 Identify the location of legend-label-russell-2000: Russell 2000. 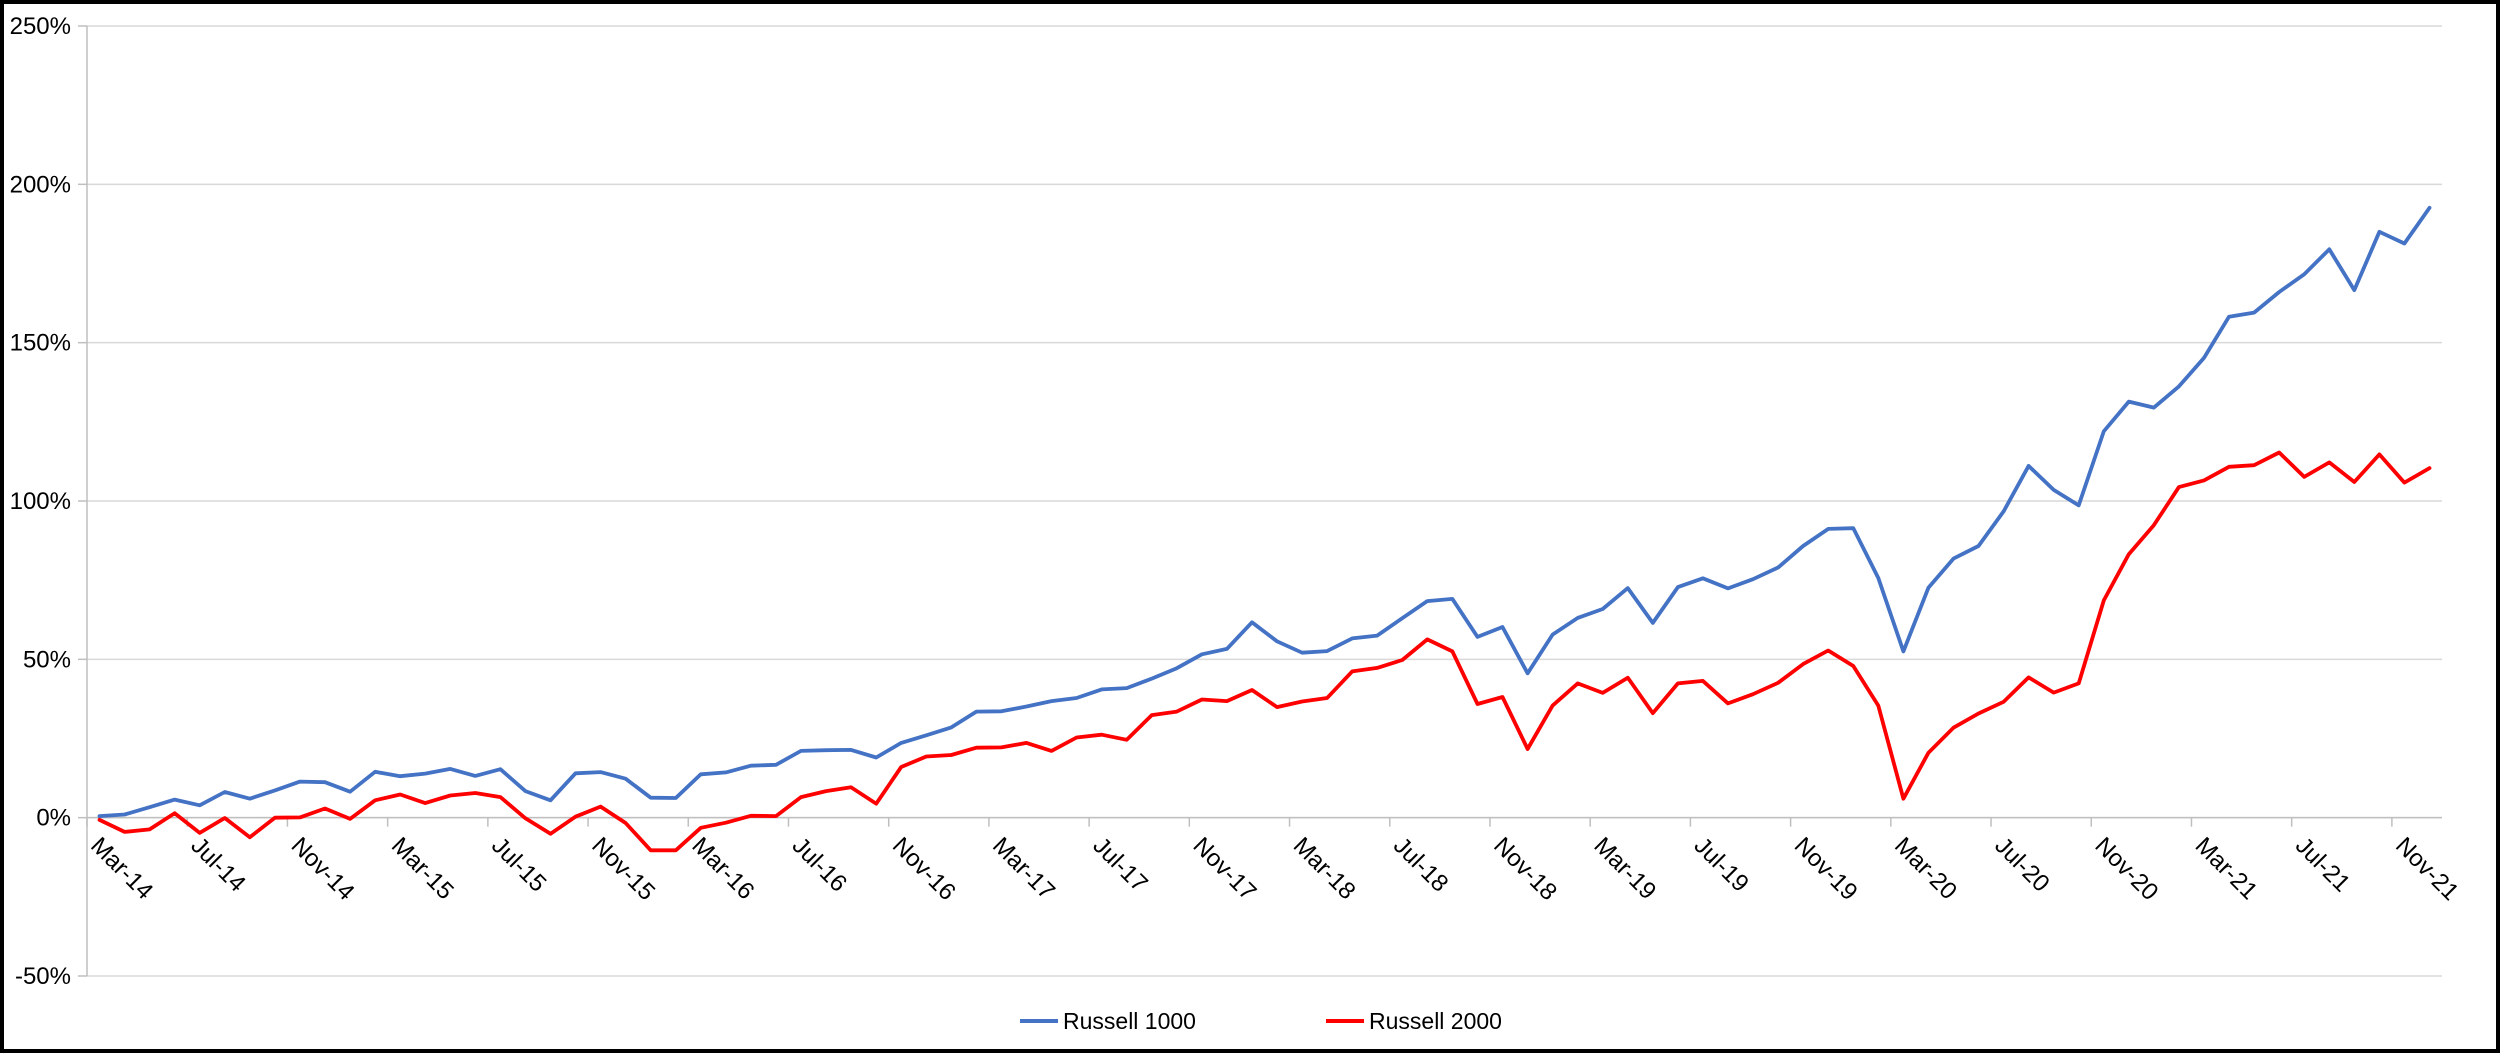
(1435, 1021).